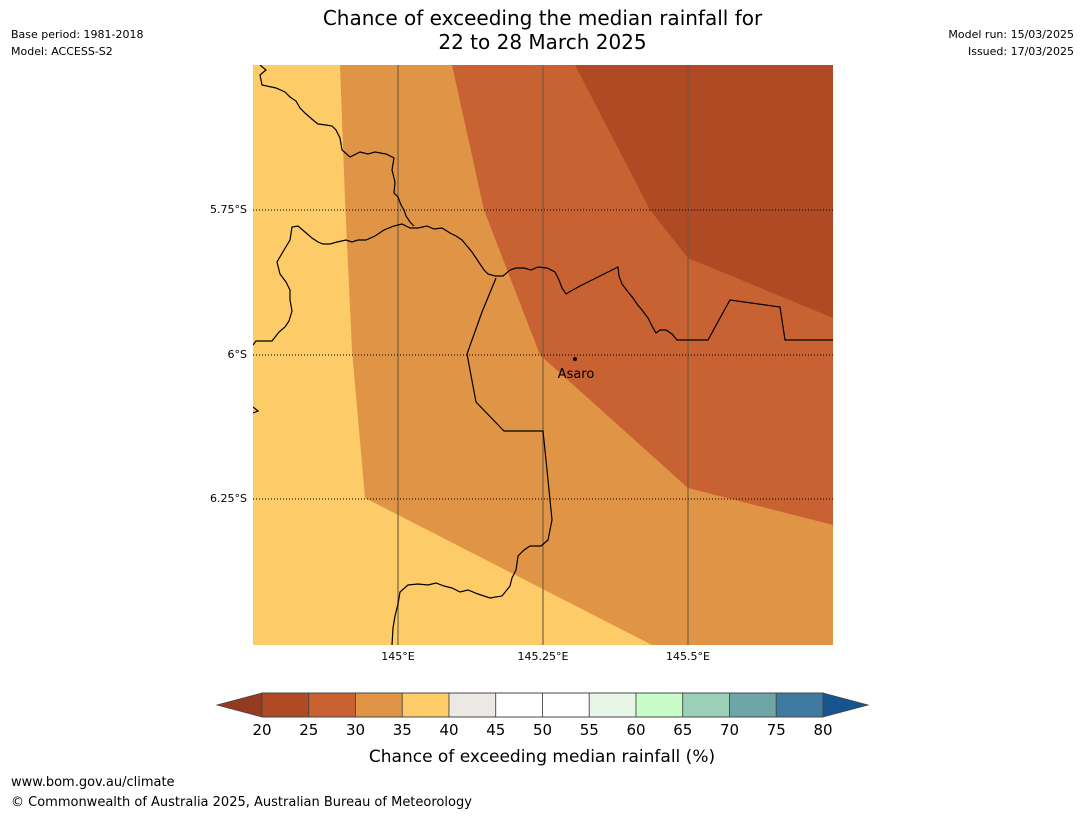  I want to click on base-period-text: Base period: 1981-2018, so click(77, 34).